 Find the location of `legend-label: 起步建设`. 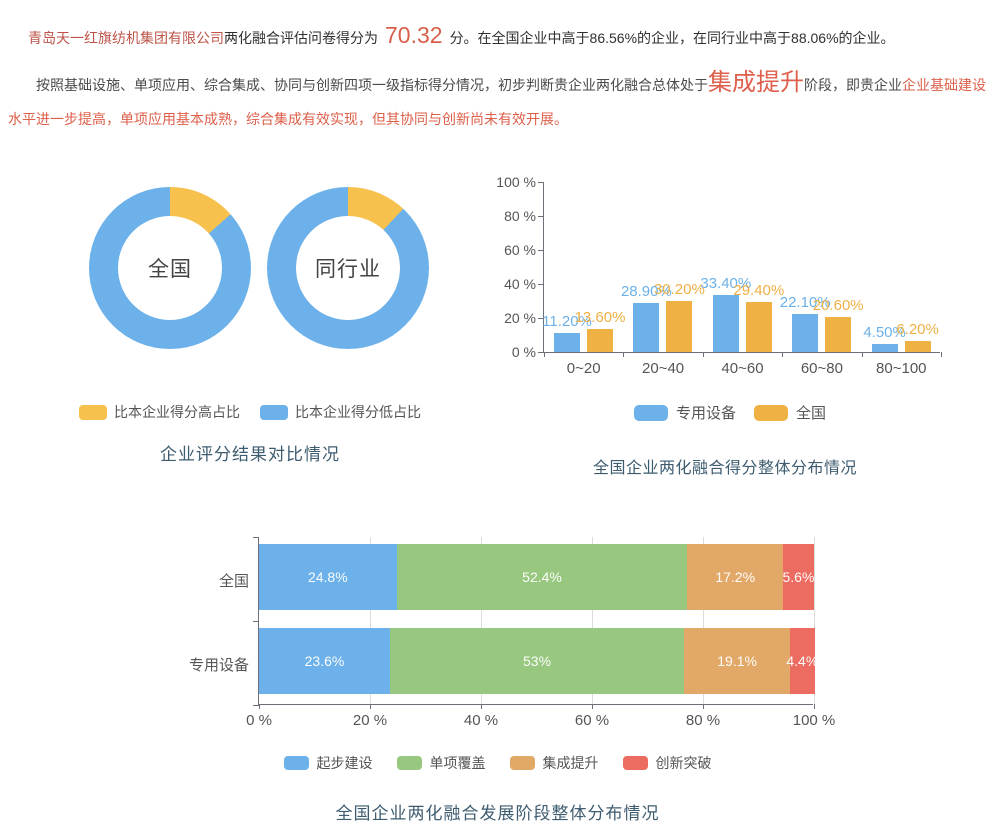

legend-label: 起步建设 is located at coordinates (344, 763).